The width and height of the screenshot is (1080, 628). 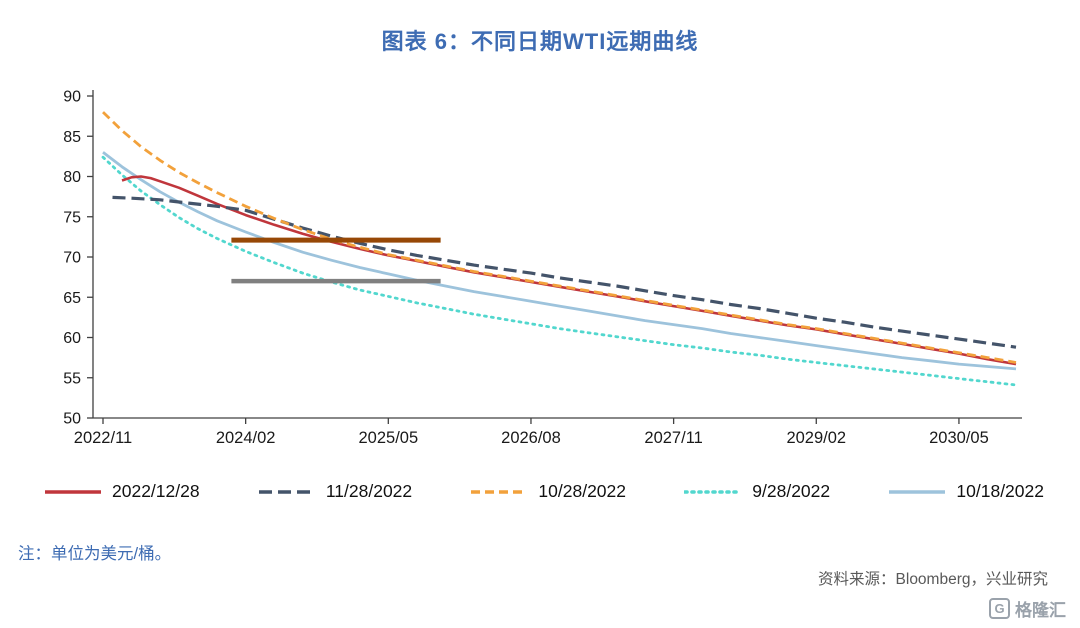 I want to click on legend-label: 10/18/2022, so click(x=1000, y=491).